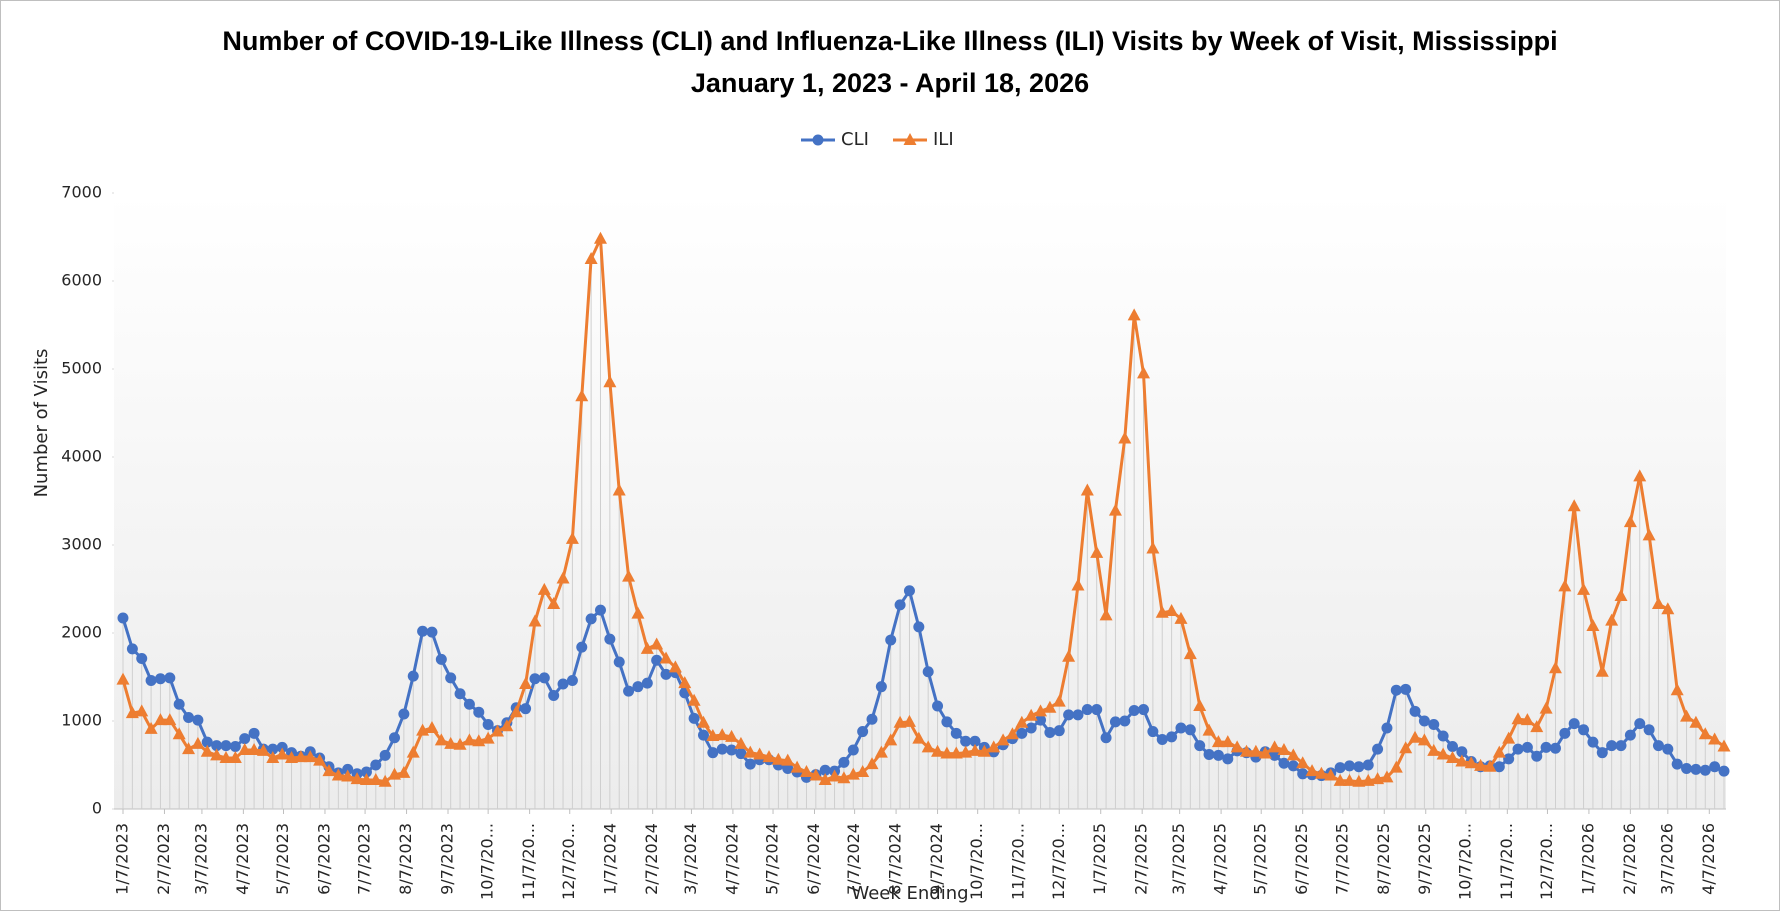 This screenshot has height=911, width=1780. What do you see at coordinates (405, 859) in the screenshot?
I see `x-tick-label: 8/7/2023` at bounding box center [405, 859].